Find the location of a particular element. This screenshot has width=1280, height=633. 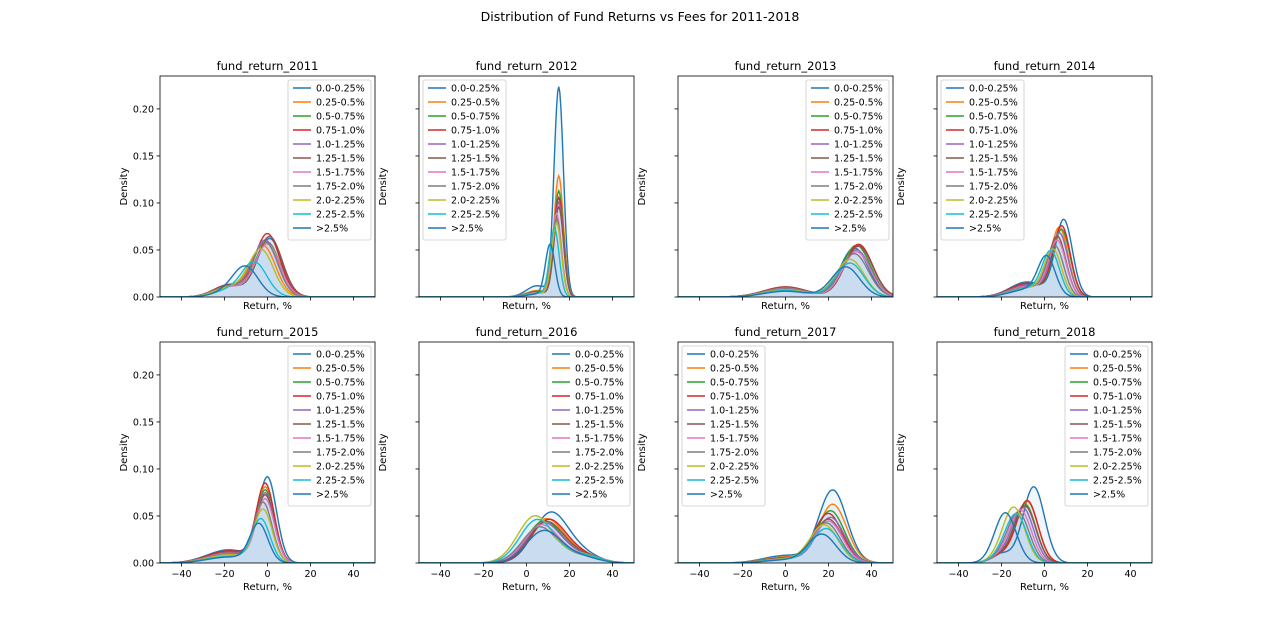

subplot-title: fund_return_2016 is located at coordinates (527, 332).